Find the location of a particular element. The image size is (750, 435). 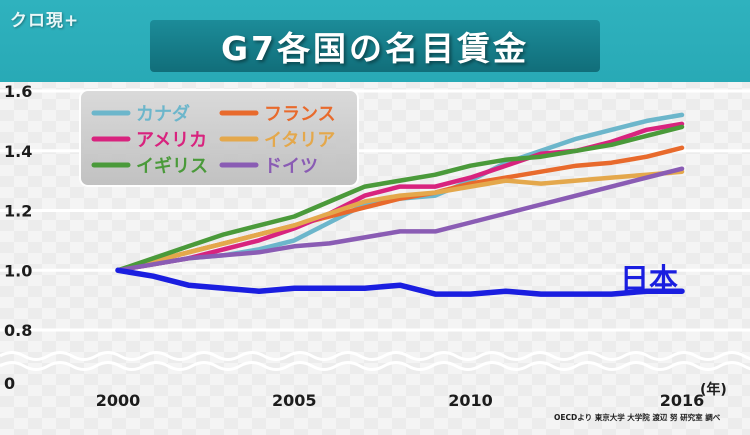

legend-label: ドイツ is located at coordinates (291, 166).